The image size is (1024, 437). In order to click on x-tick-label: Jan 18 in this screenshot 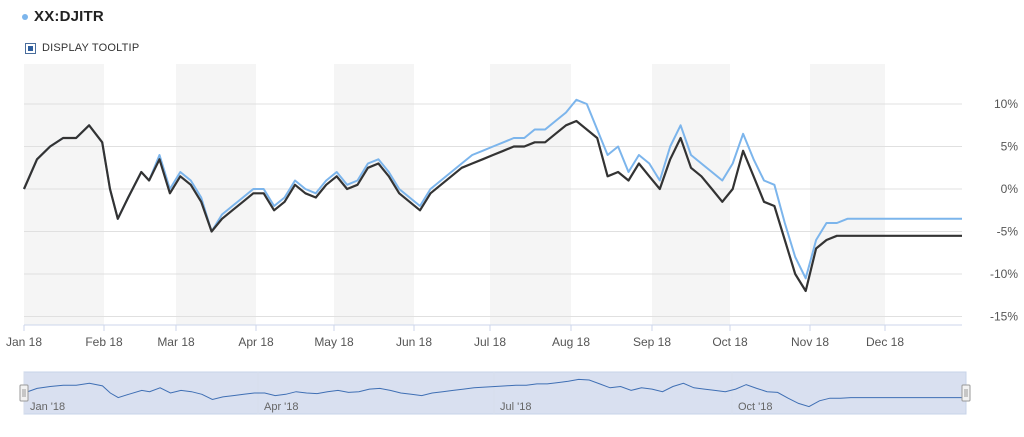, I will do `click(24, 342)`.